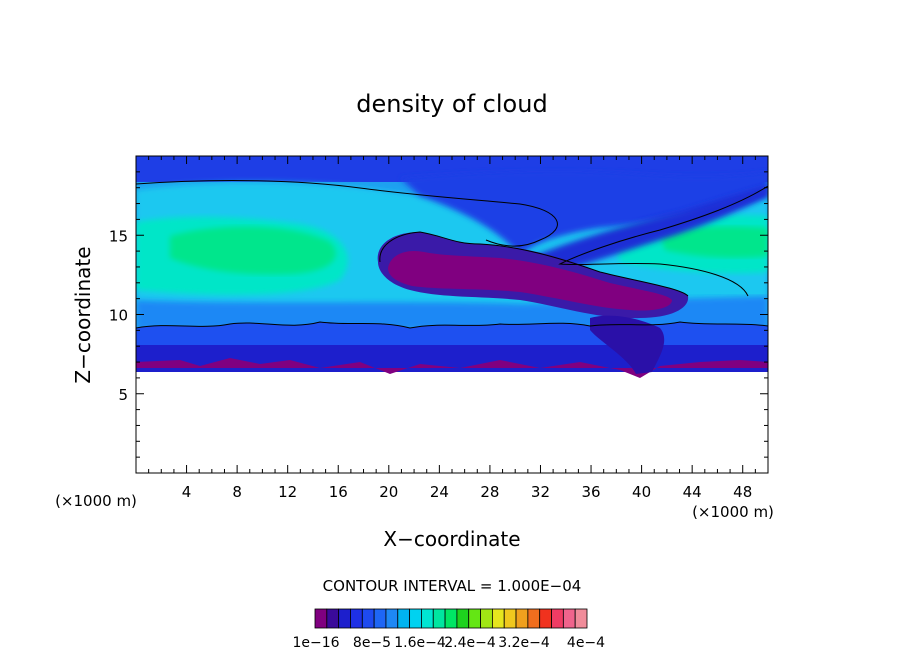 The image size is (904, 654). What do you see at coordinates (420, 643) in the screenshot?
I see `colorbar-label: 1.6e−4` at bounding box center [420, 643].